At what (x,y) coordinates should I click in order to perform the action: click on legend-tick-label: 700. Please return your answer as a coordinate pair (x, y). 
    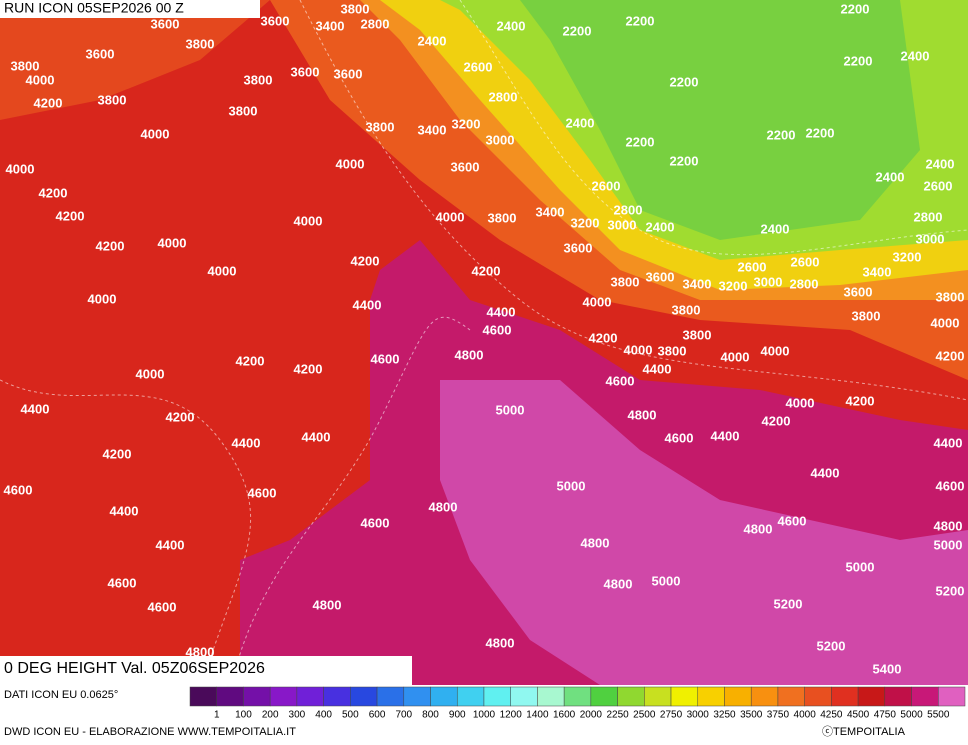
    Looking at the image, I should click on (403, 715).